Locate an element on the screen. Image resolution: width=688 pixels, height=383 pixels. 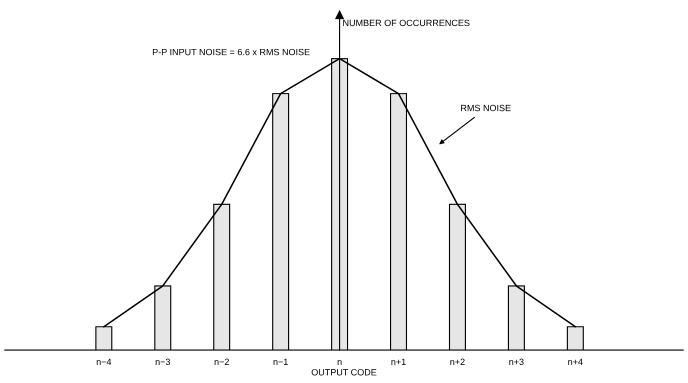
x-tick-label: n−2 is located at coordinates (221, 361).